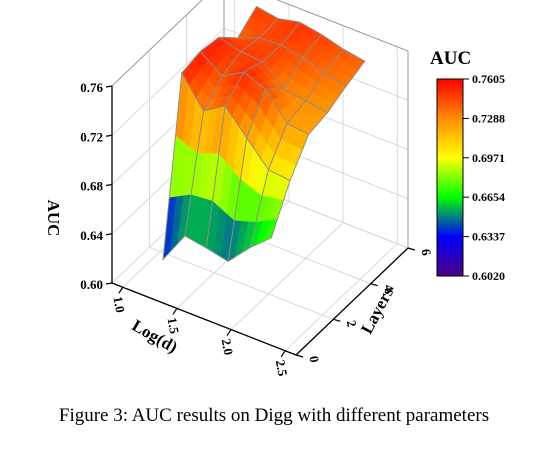 The image size is (548, 457). Describe the element at coordinates (91, 136) in the screenshot. I see `z-tick-label: 0.72` at that location.